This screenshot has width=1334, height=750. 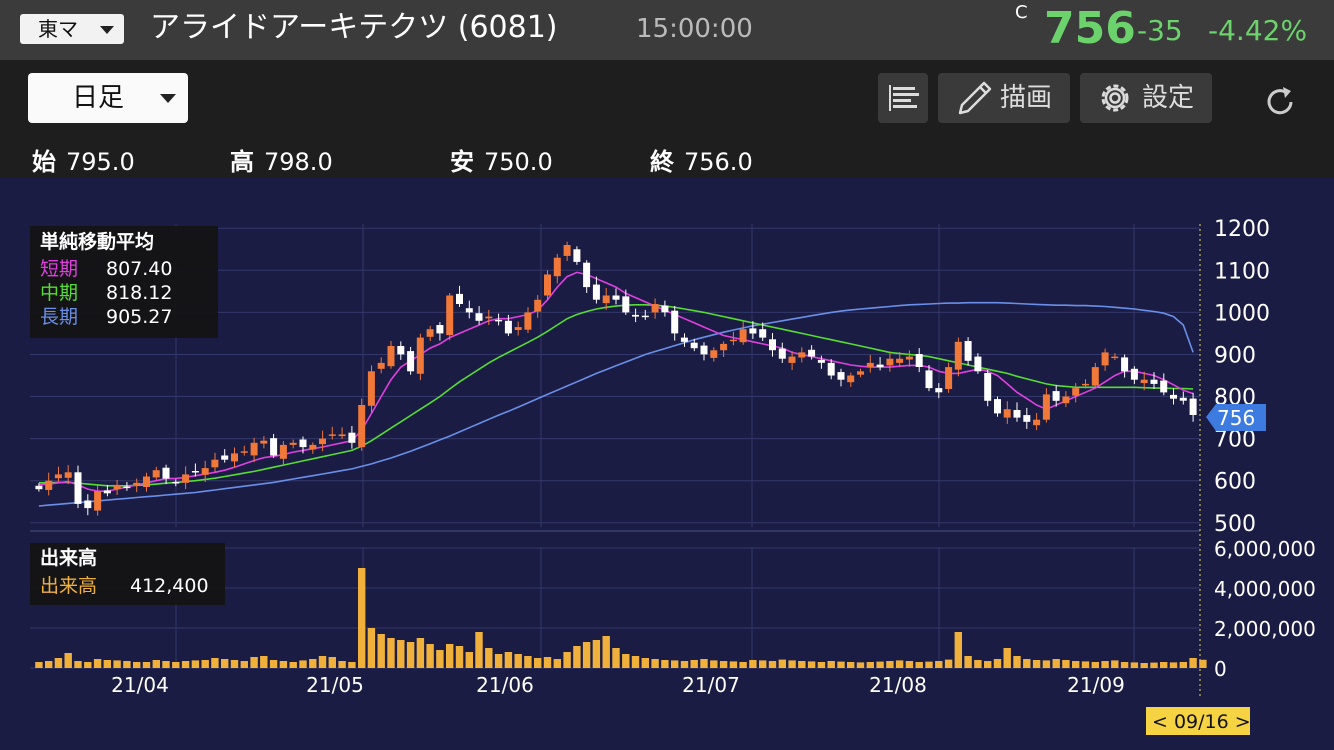 What do you see at coordinates (281, 162) in the screenshot?
I see `ohlc-high: 高 798.0` at bounding box center [281, 162].